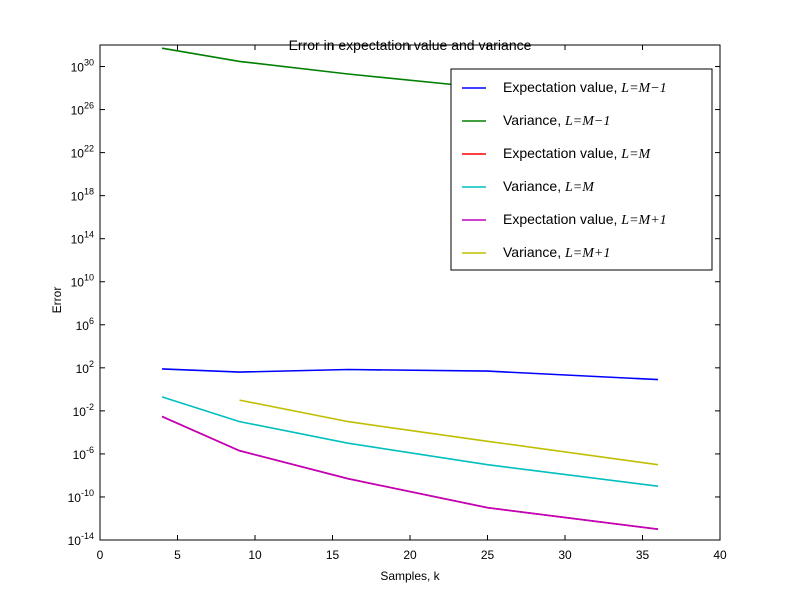  Describe the element at coordinates (87, 536) in the screenshot. I see `y-tick-exponent: -14` at that location.